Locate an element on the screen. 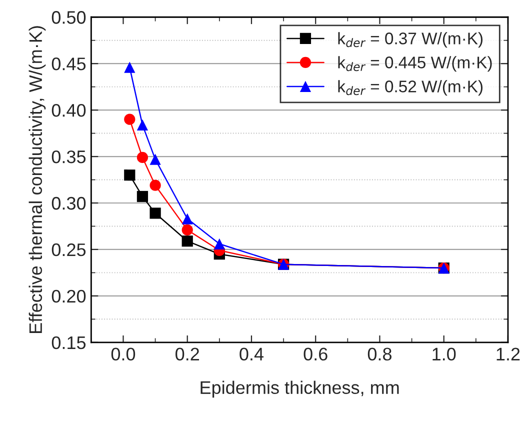  x-tick-label: 1.2 is located at coordinates (508, 354).